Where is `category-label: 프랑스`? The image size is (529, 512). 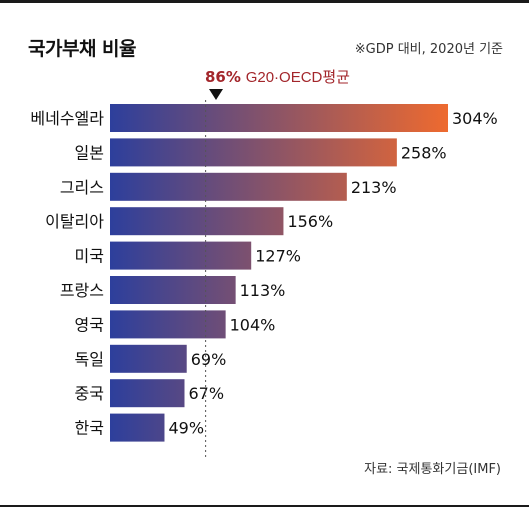
category-label: 프랑스 is located at coordinates (82, 290).